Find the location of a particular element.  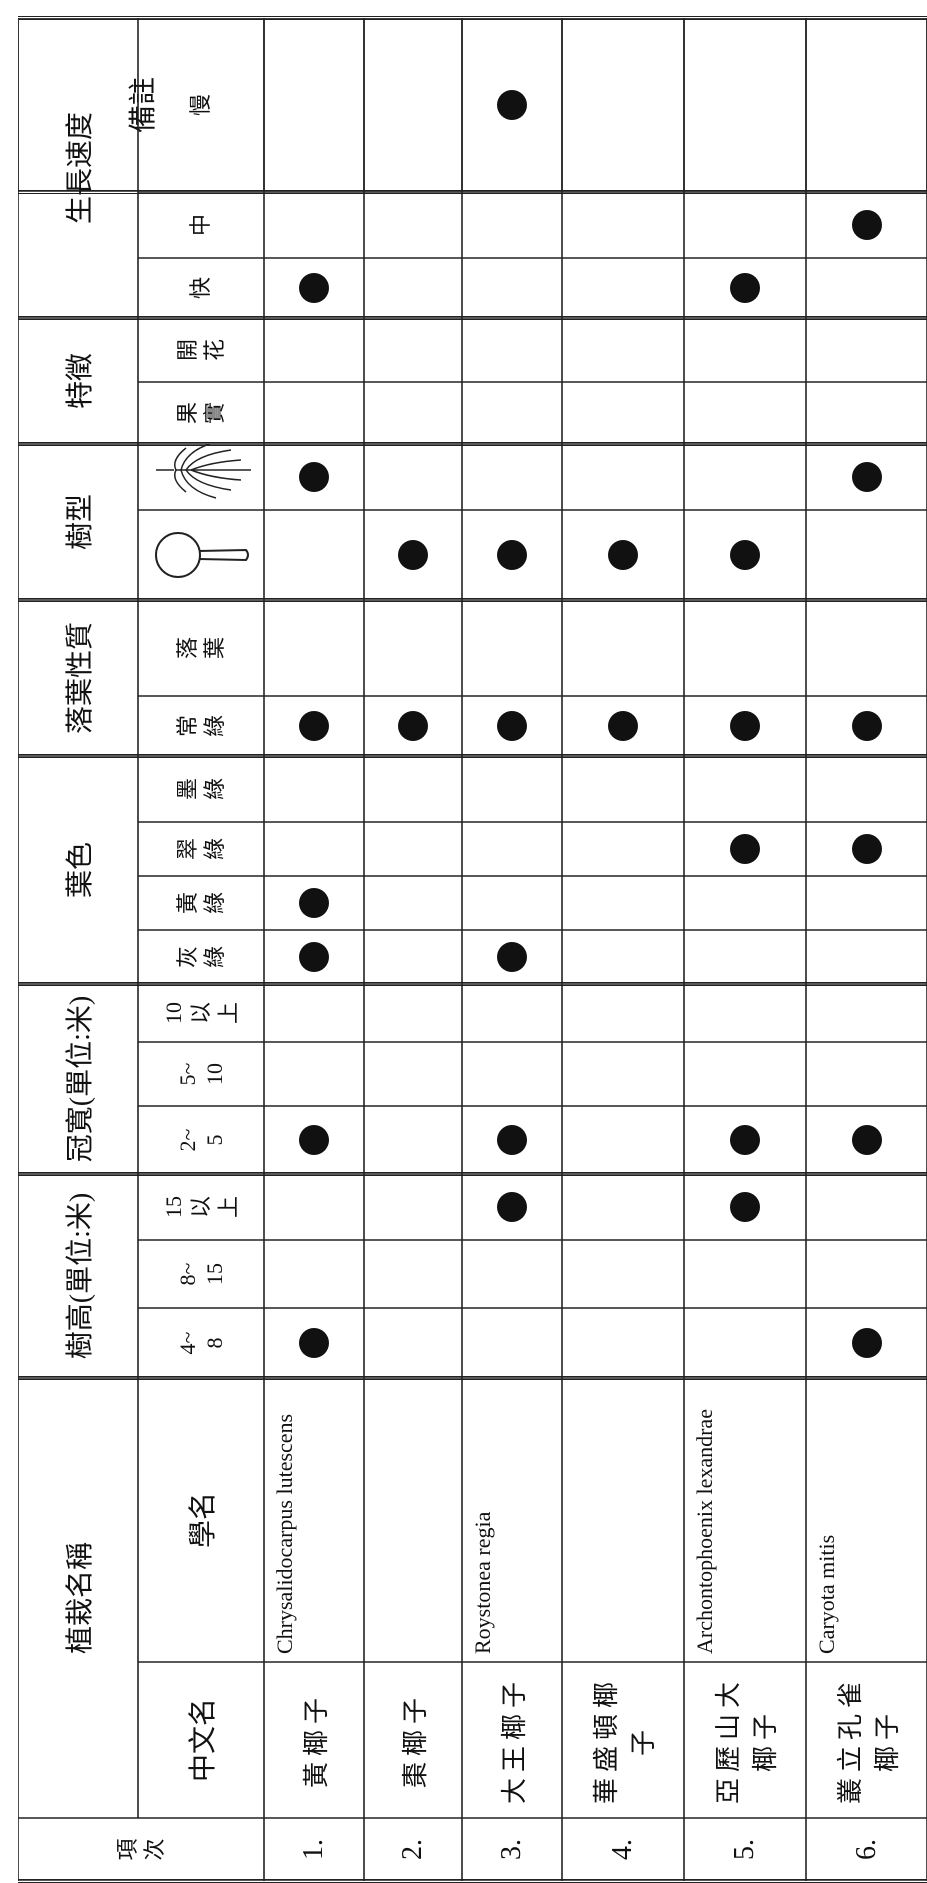

scientific-name: Roystonea regia is located at coordinates (512, 1520).